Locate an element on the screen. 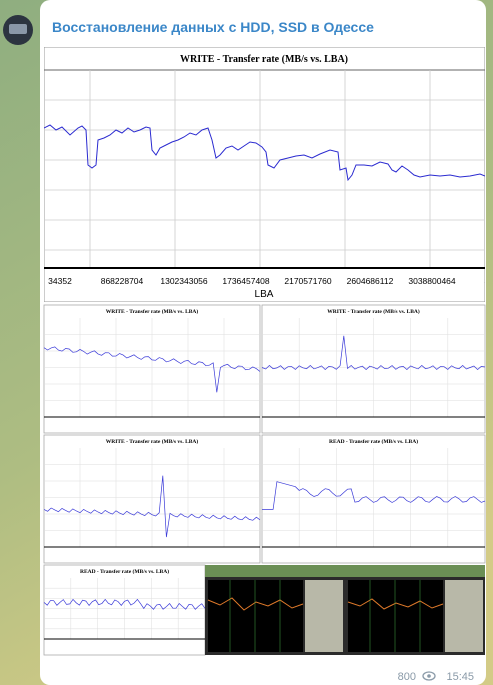  x-tick-label: 2170571760 is located at coordinates (308, 281).